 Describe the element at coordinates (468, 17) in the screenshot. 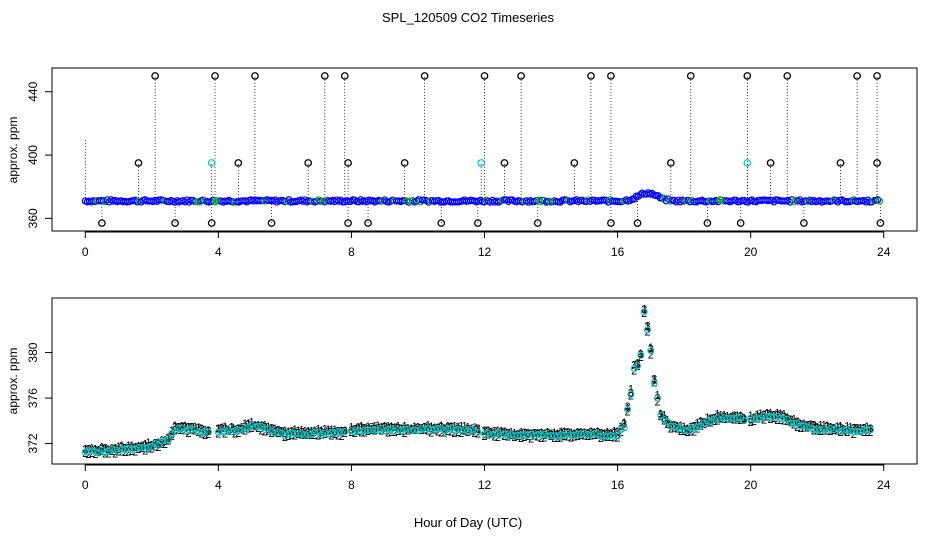

I see `figure-title: SPL_120509 CO2 Timeseries` at that location.